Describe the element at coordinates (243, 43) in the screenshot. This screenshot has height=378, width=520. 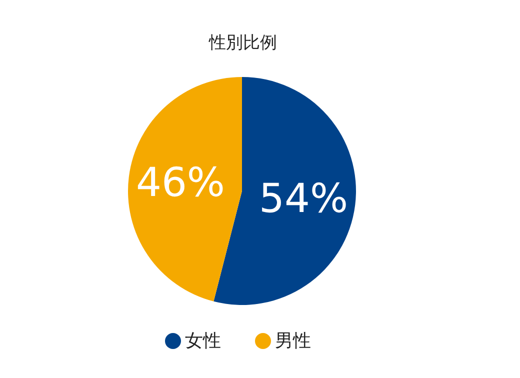
I see `title: 性別比例` at that location.